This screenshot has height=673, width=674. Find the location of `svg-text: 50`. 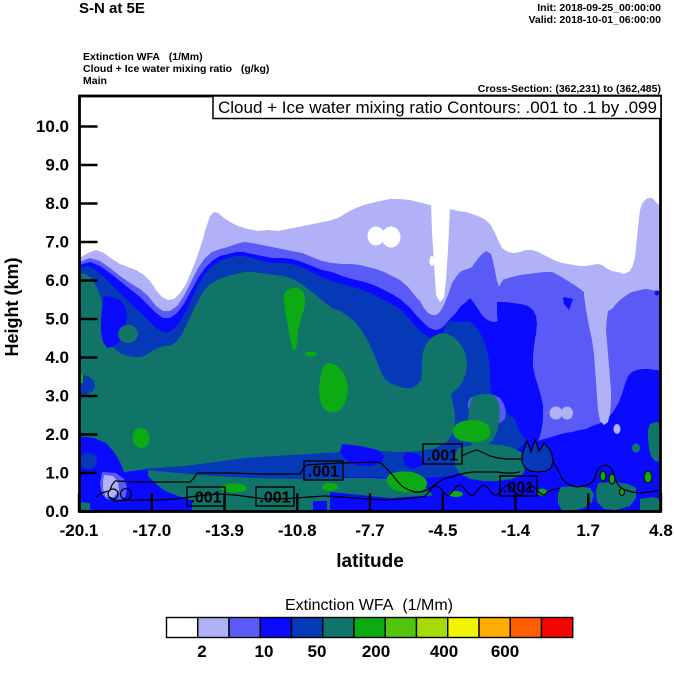

svg-text: 50 is located at coordinates (317, 651).